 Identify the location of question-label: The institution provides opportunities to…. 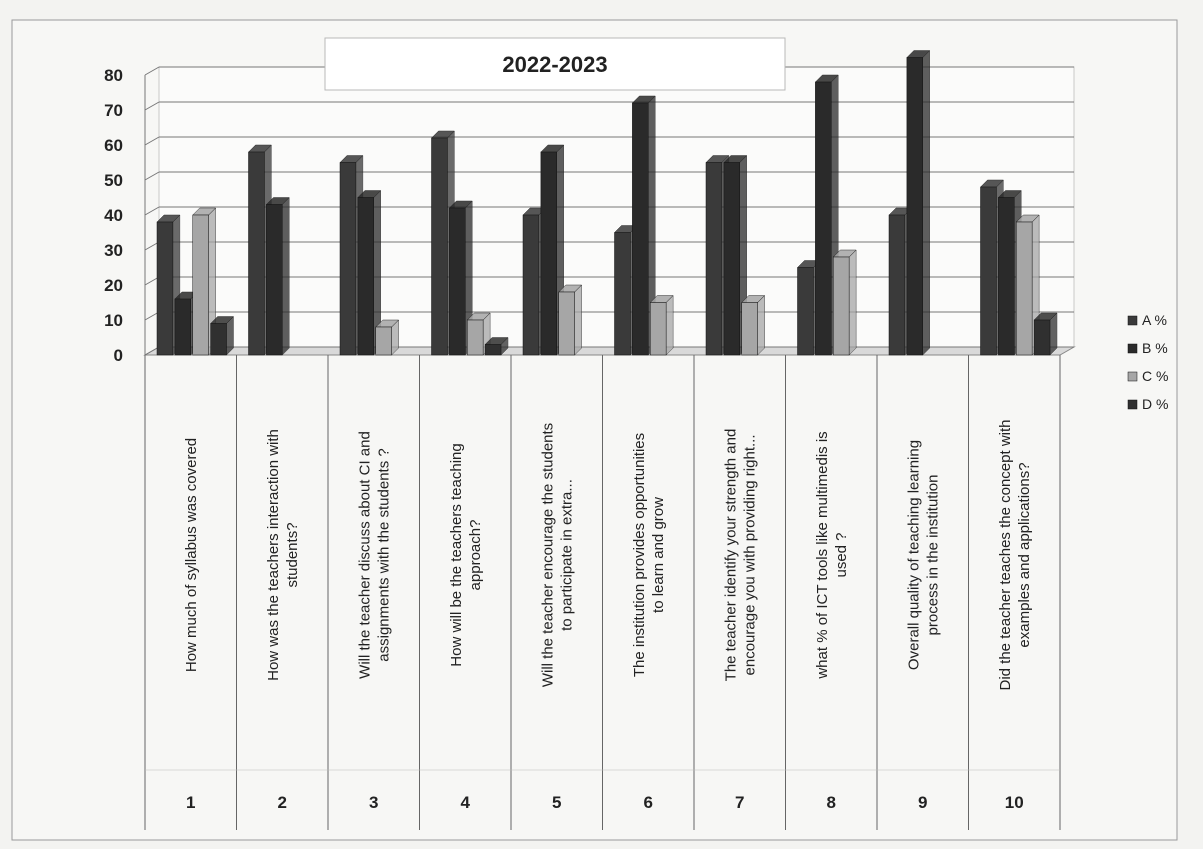
(649, 555).